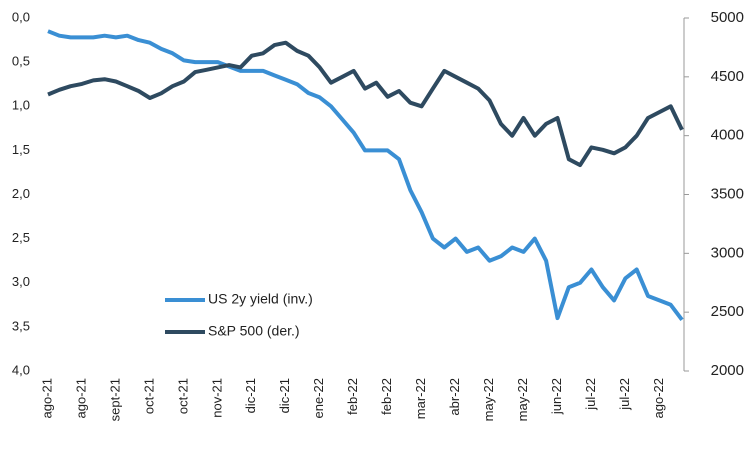 The width and height of the screenshot is (751, 450). Describe the element at coordinates (21, 237) in the screenshot. I see `y-tick-label: 2,5` at that location.